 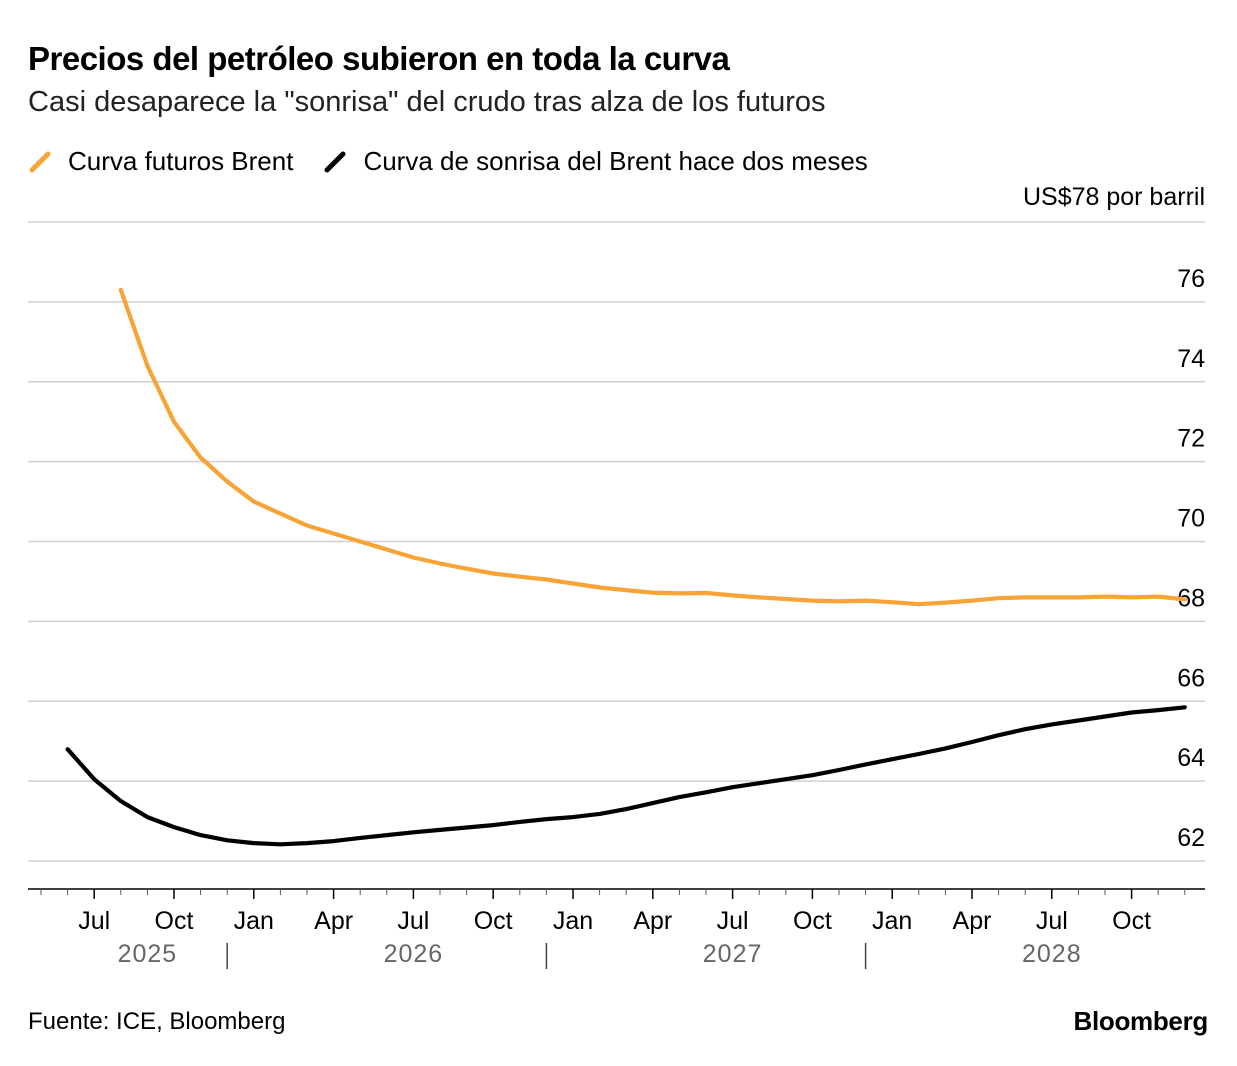 What do you see at coordinates (1140, 1021) in the screenshot?
I see `bloomberg-logo: Bloomberg` at bounding box center [1140, 1021].